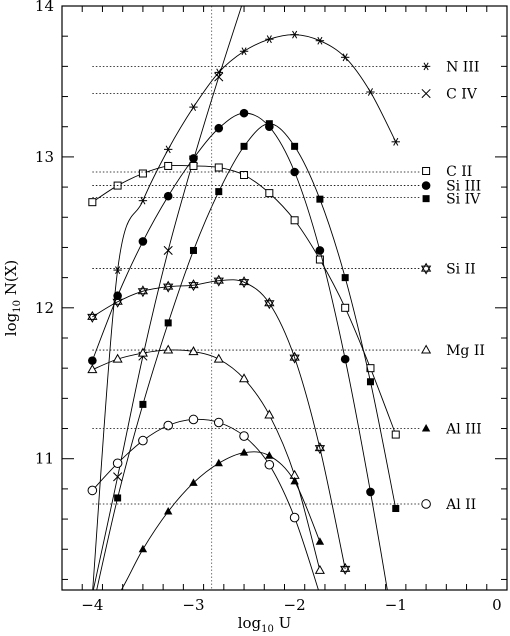 The width and height of the screenshot is (510, 636). Describe the element at coordinates (168, 250) in the screenshot. I see `point-c-iv` at that location.